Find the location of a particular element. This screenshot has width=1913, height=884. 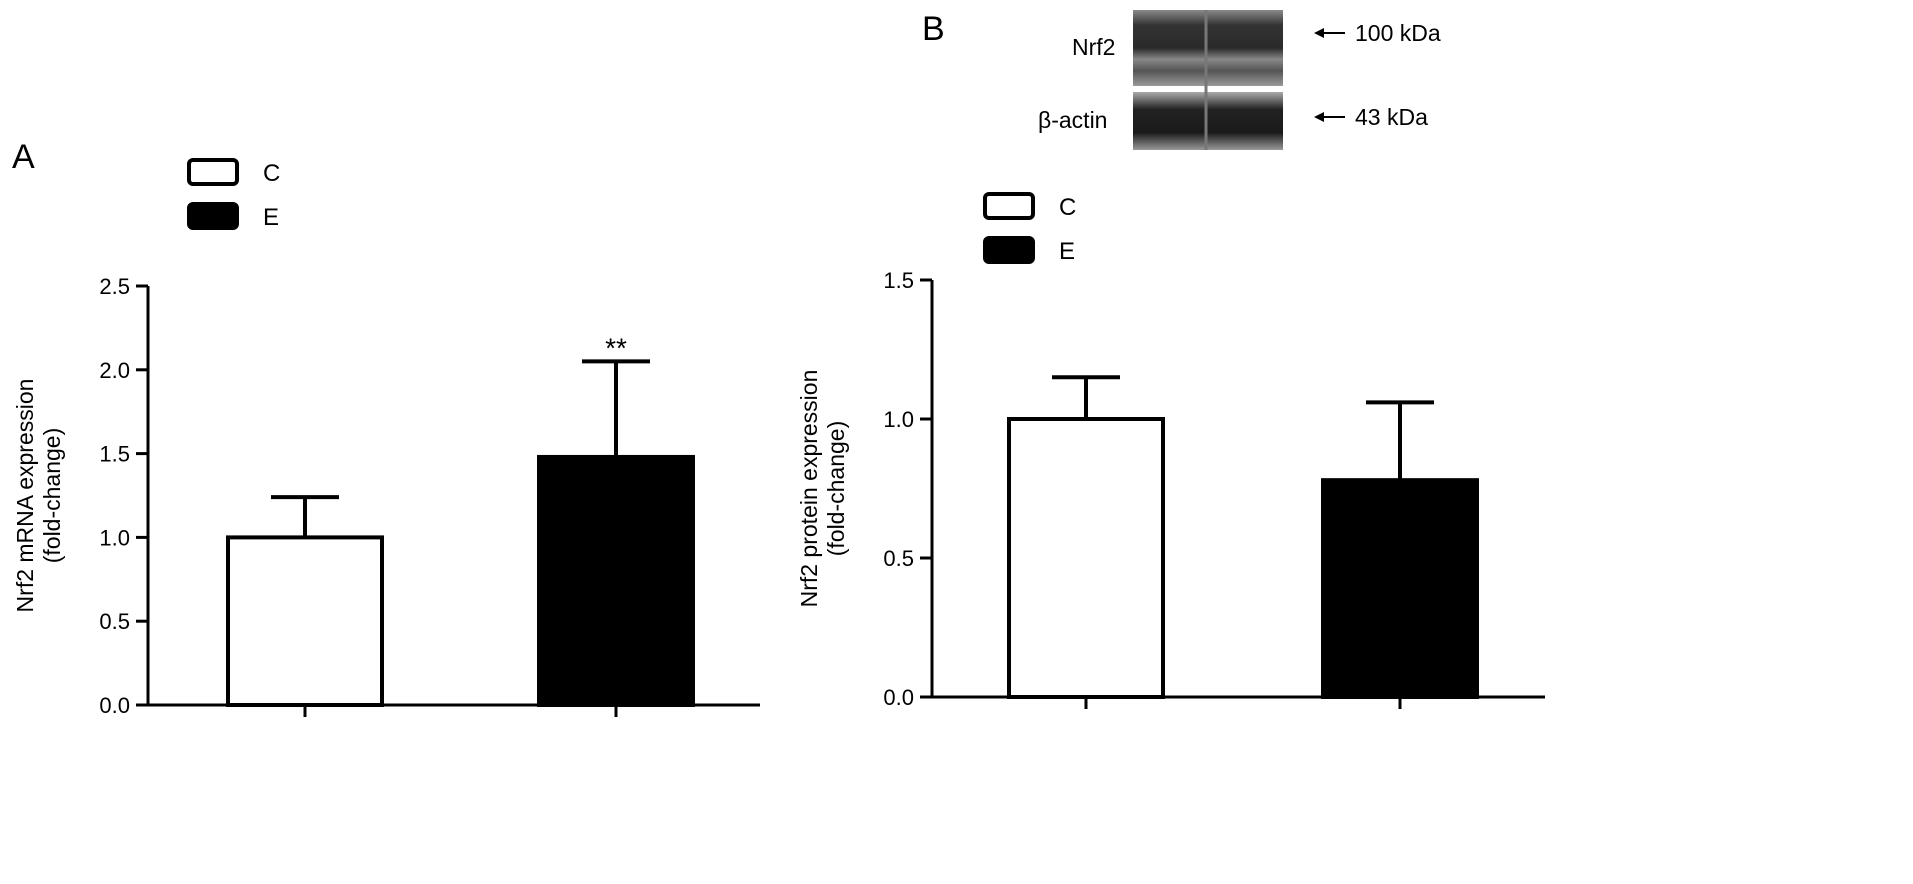

western-blot: Nrf2 β-actin 100 kDa 43 kDa is located at coordinates (1239, 80).